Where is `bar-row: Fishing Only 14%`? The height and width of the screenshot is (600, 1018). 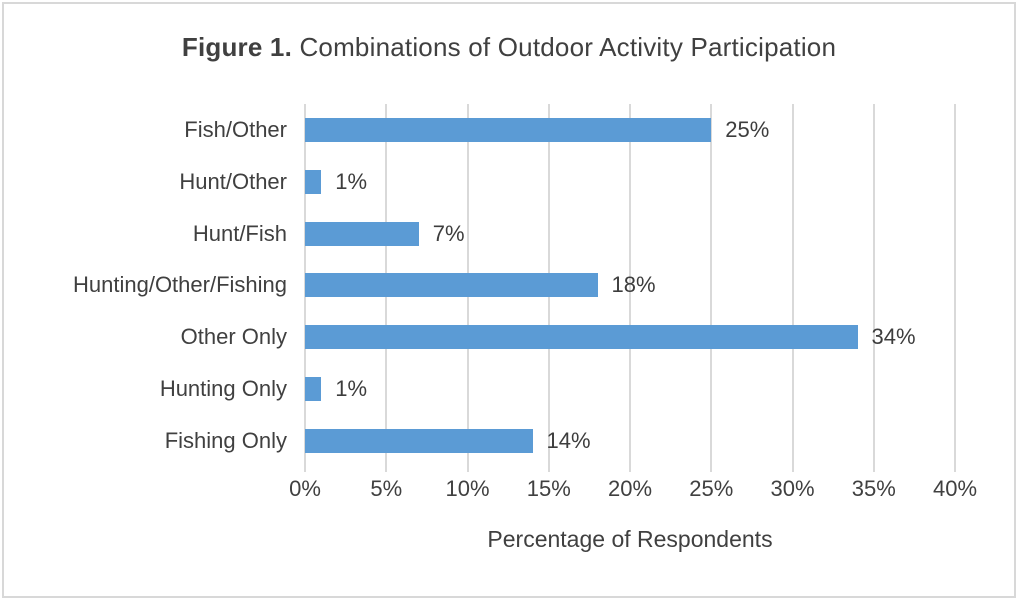
bar-row: Fishing Only 14% is located at coordinates (560, 441).